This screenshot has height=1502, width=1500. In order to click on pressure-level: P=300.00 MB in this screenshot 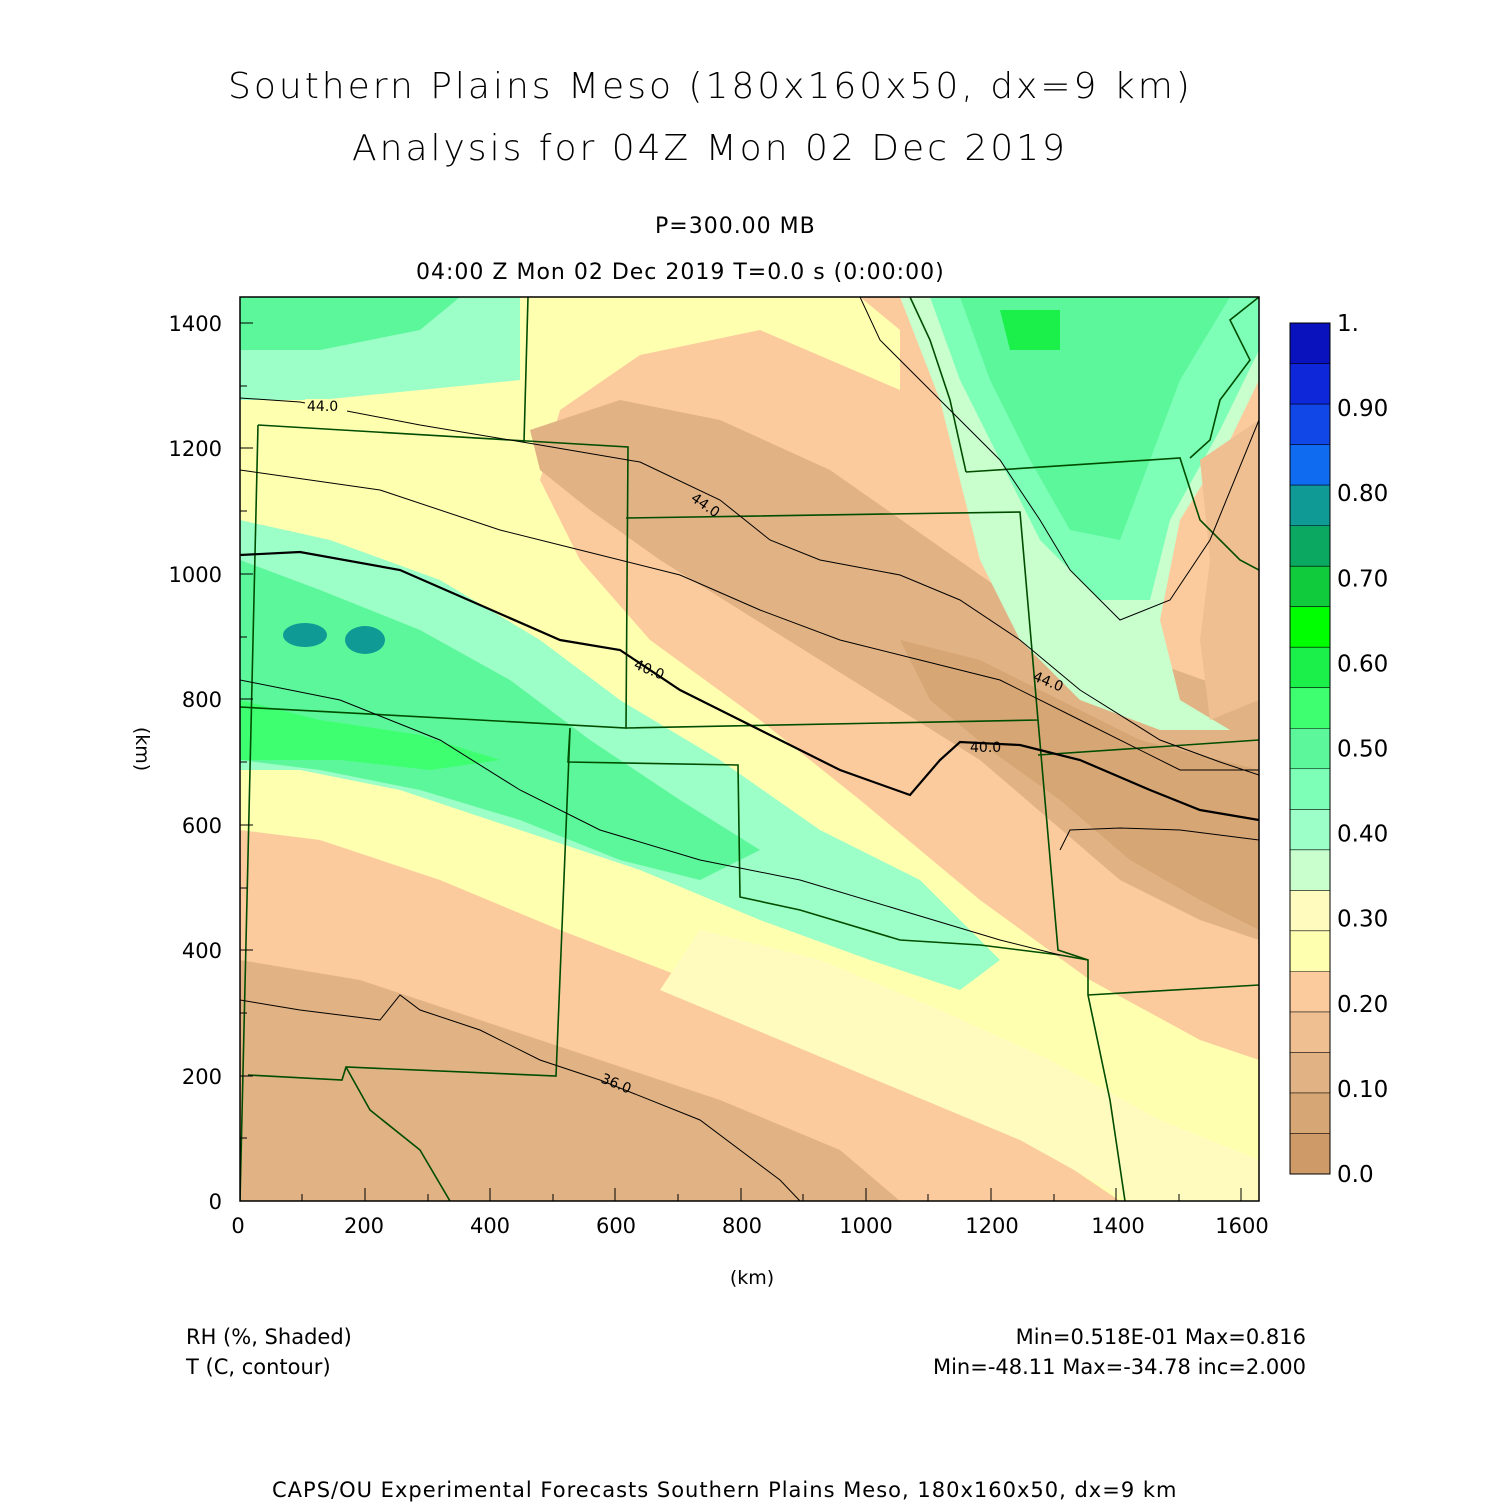, I will do `click(735, 226)`.